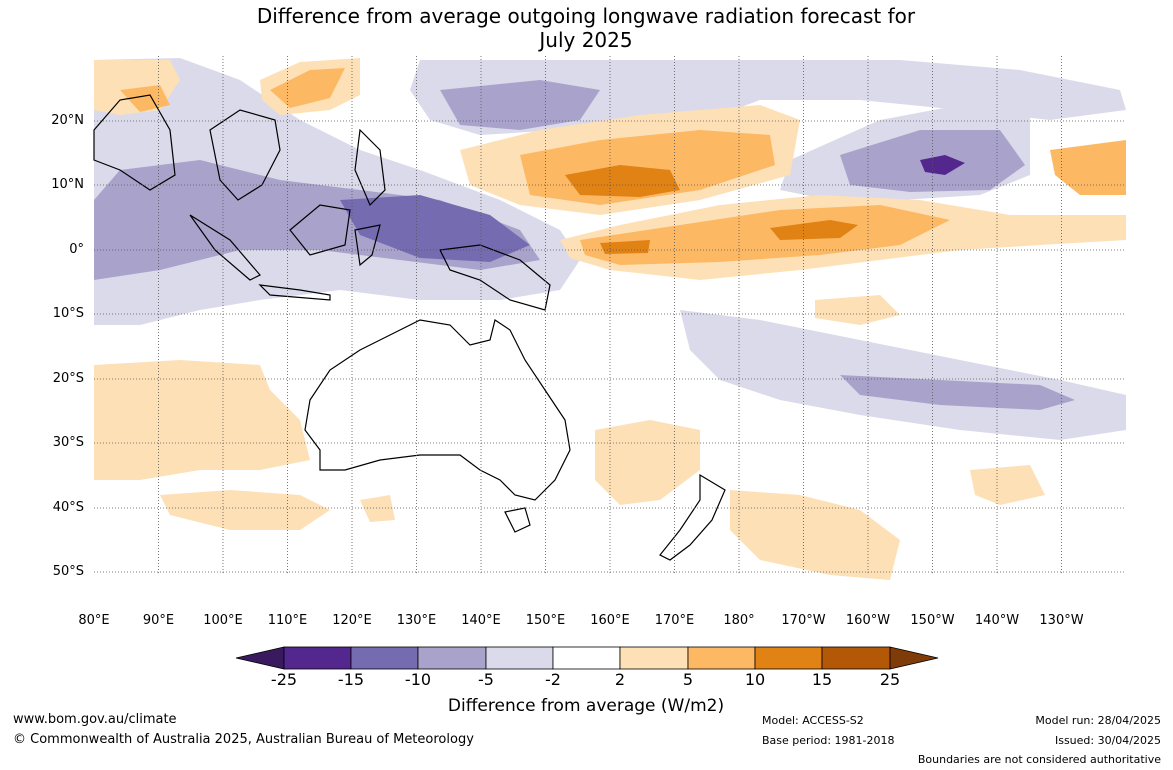 The image size is (1173, 770). What do you see at coordinates (620, 679) in the screenshot?
I see `colorbar-tick-label: 2` at bounding box center [620, 679].